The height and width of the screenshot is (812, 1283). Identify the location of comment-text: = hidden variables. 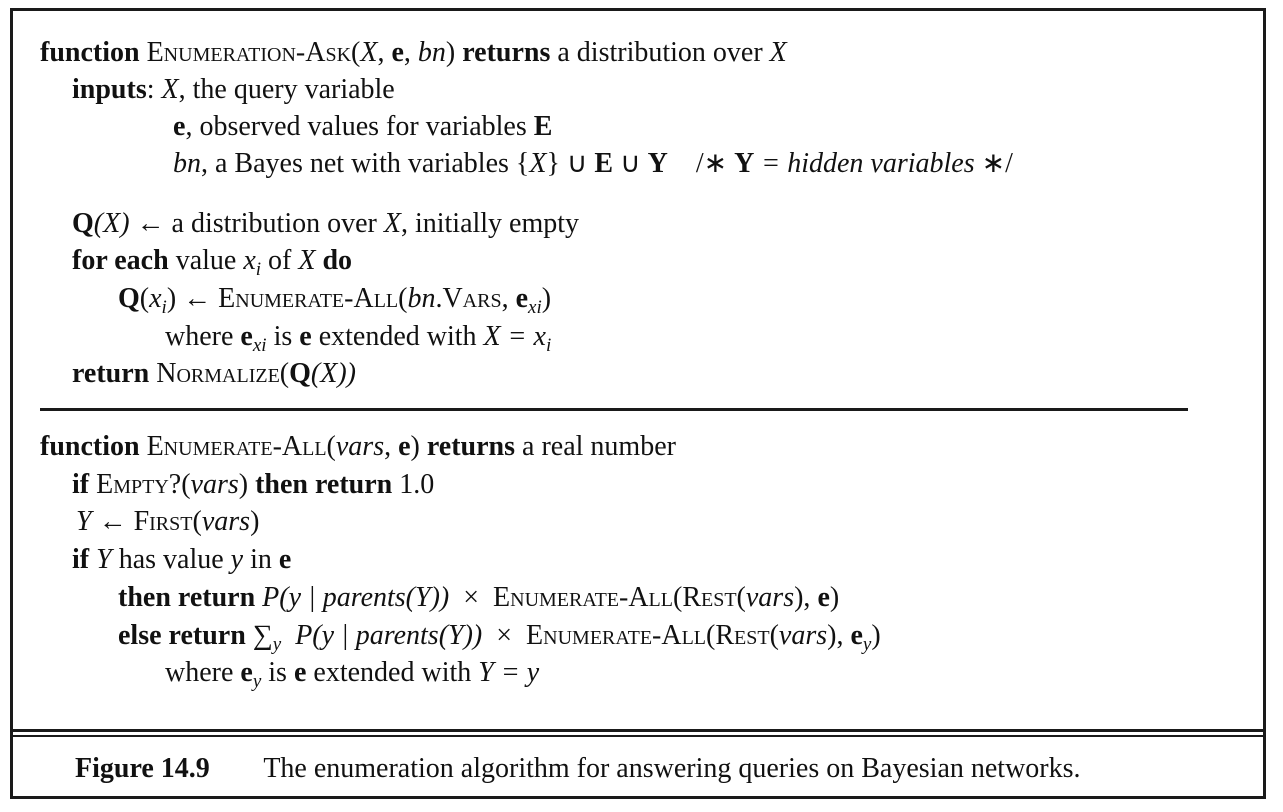
(864, 163).